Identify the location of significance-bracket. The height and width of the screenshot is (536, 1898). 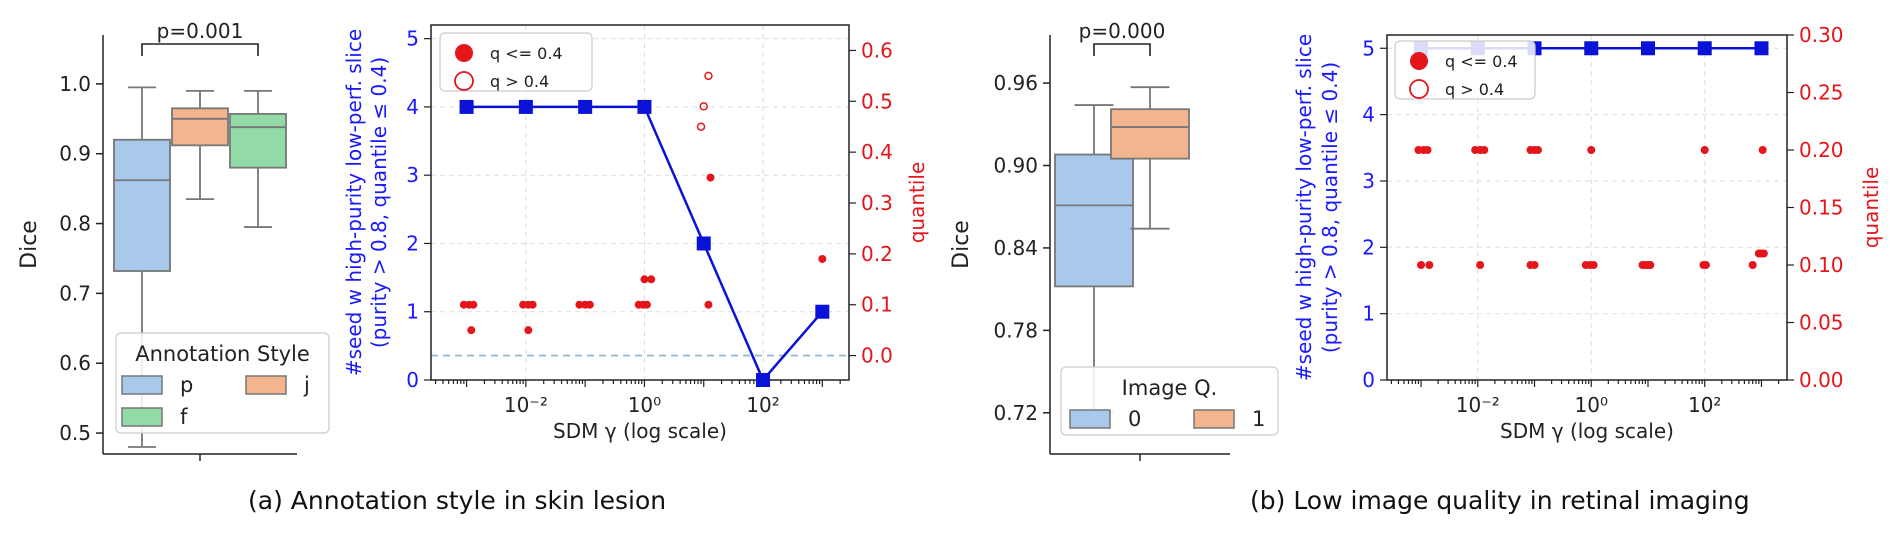
(200, 49).